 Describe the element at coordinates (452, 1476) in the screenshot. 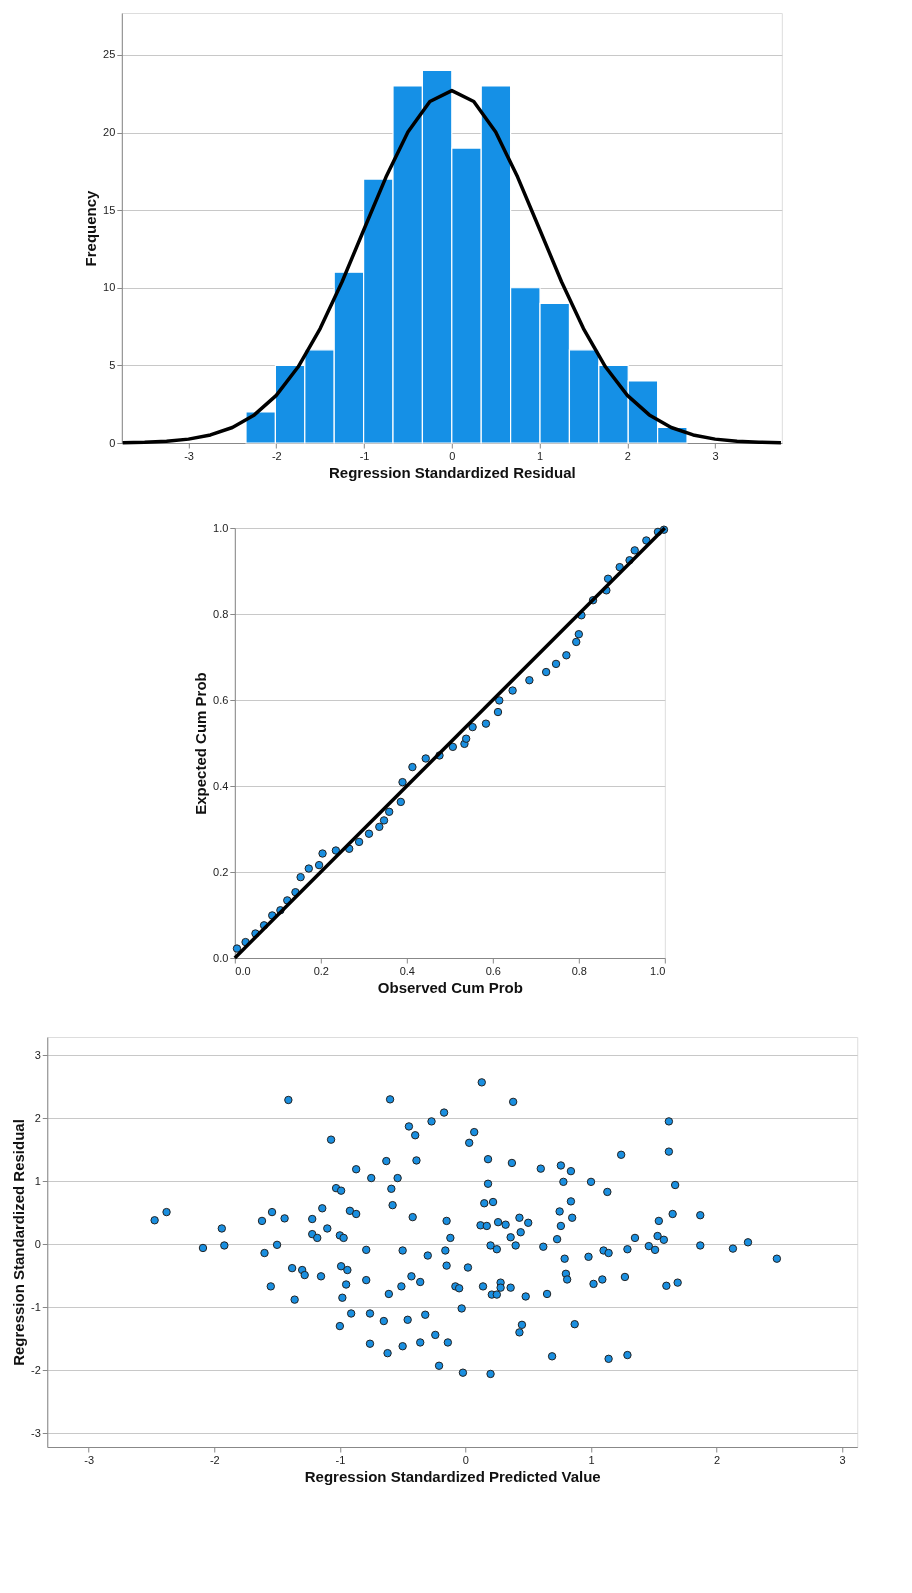

I see `x-axis-title: Regression Standardized Predicted Value` at that location.